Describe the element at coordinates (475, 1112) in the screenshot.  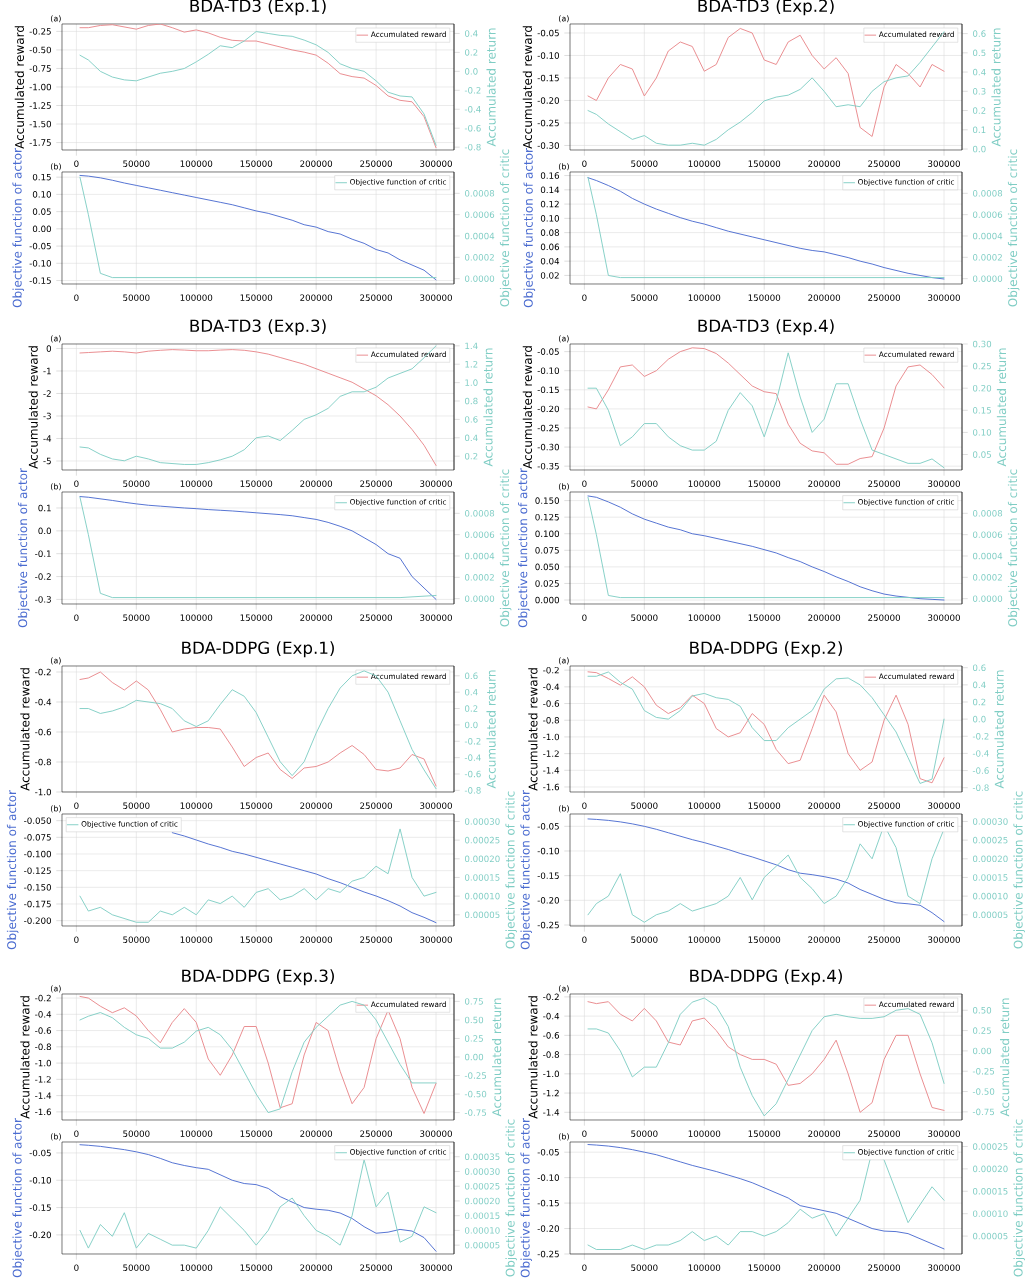
I see `y2-tick-label: -0.75` at that location.